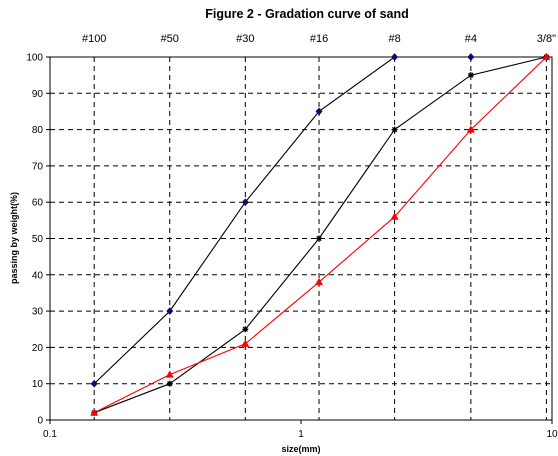 The width and height of the screenshot is (558, 456). What do you see at coordinates (14, 238) in the screenshot?
I see `y-axis-label: passing by weight(%)` at bounding box center [14, 238].